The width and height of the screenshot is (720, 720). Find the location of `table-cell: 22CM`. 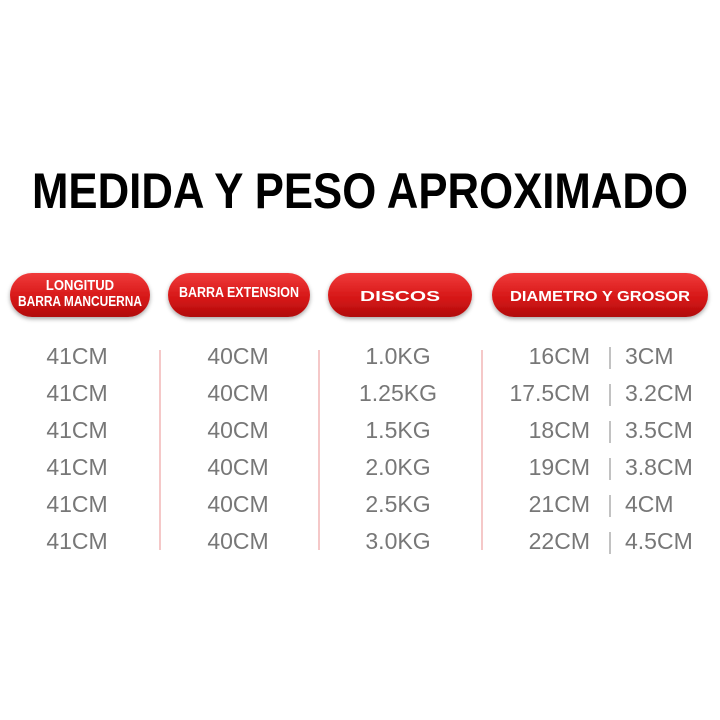

table-cell: 22CM is located at coordinates (559, 541).